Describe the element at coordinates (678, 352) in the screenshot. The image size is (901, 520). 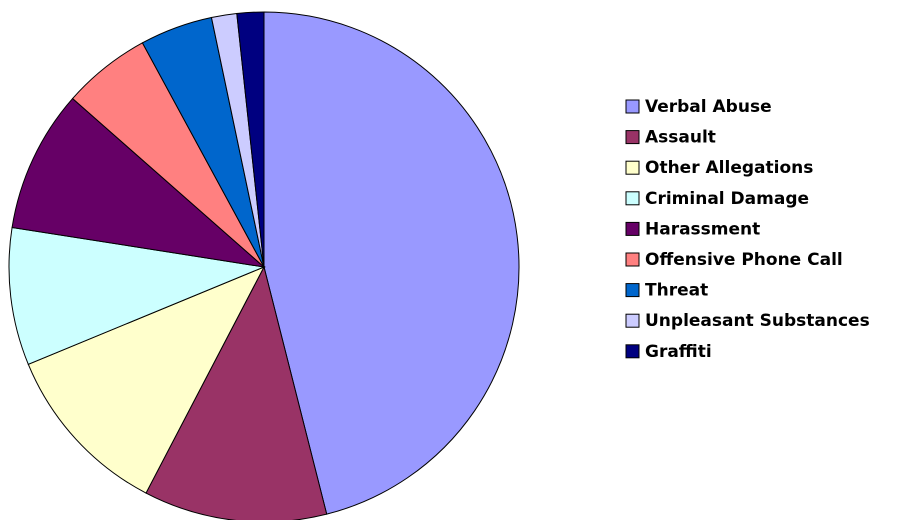
I see `legend-label: Graffiti` at that location.